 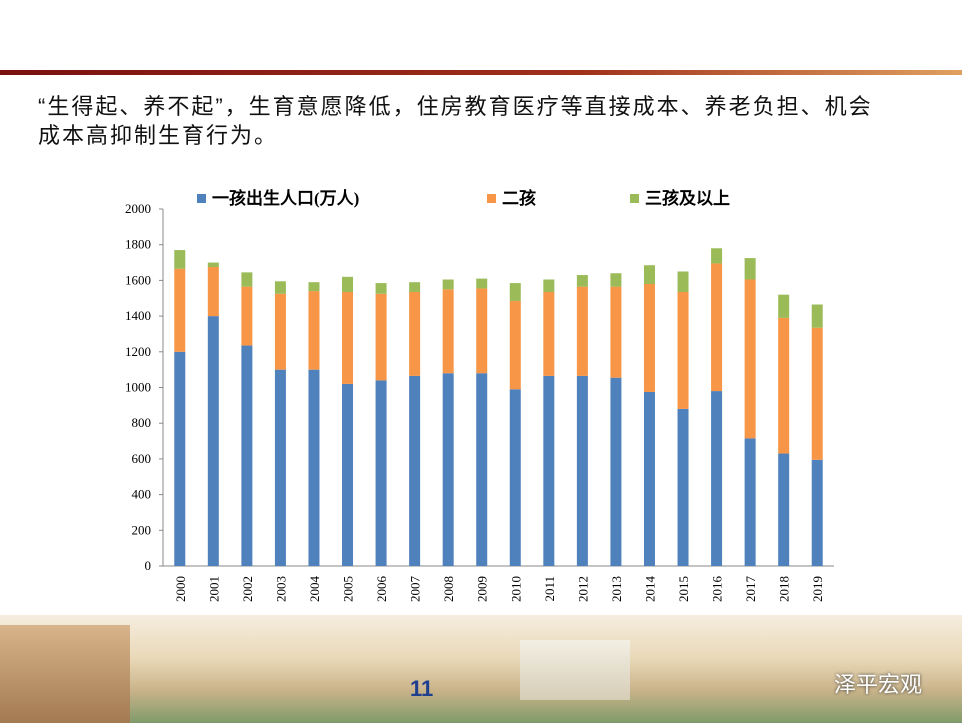 I want to click on x-tick-label: 2019, so click(x=817, y=589).